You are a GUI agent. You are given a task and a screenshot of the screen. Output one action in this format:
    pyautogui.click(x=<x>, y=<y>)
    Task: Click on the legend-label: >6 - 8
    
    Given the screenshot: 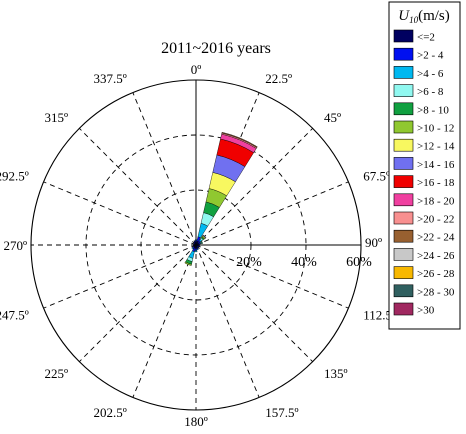 What is the action you would take?
    pyautogui.click(x=430, y=92)
    